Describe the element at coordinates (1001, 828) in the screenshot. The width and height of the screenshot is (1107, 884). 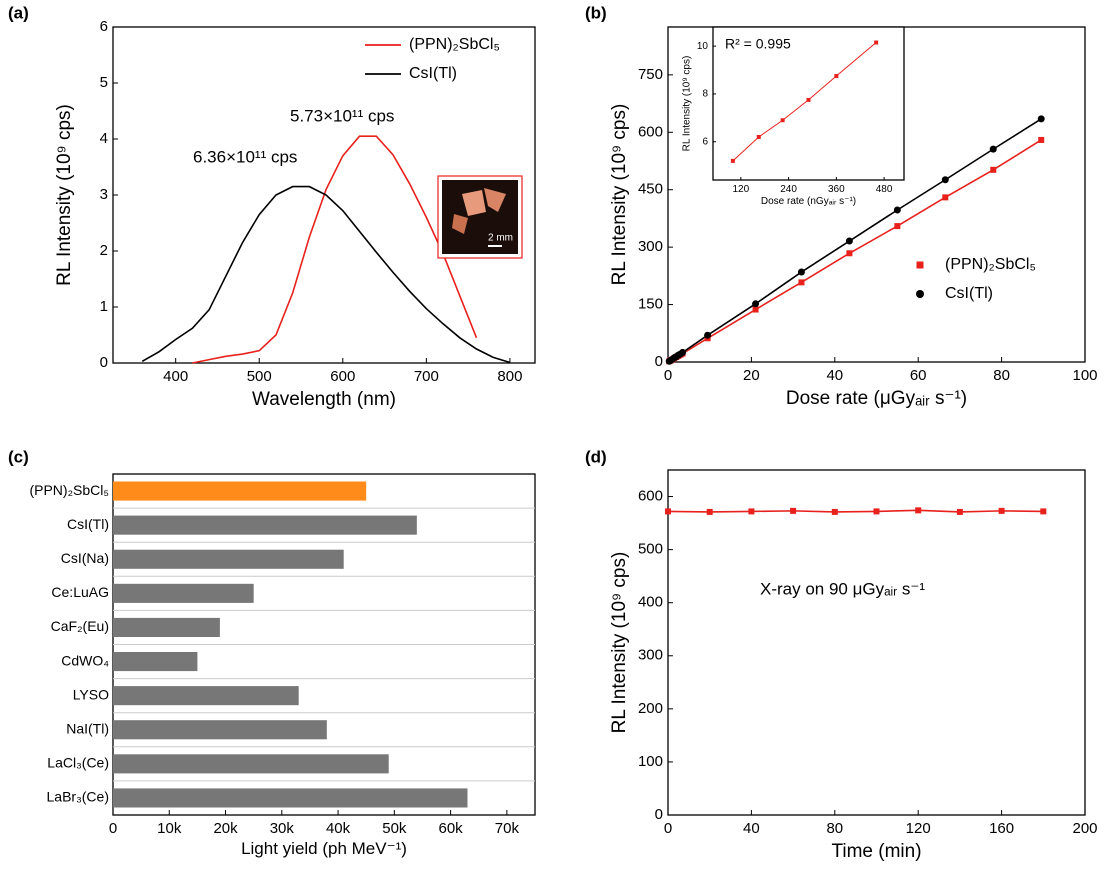
I see `x-tick-label: 160` at that location.